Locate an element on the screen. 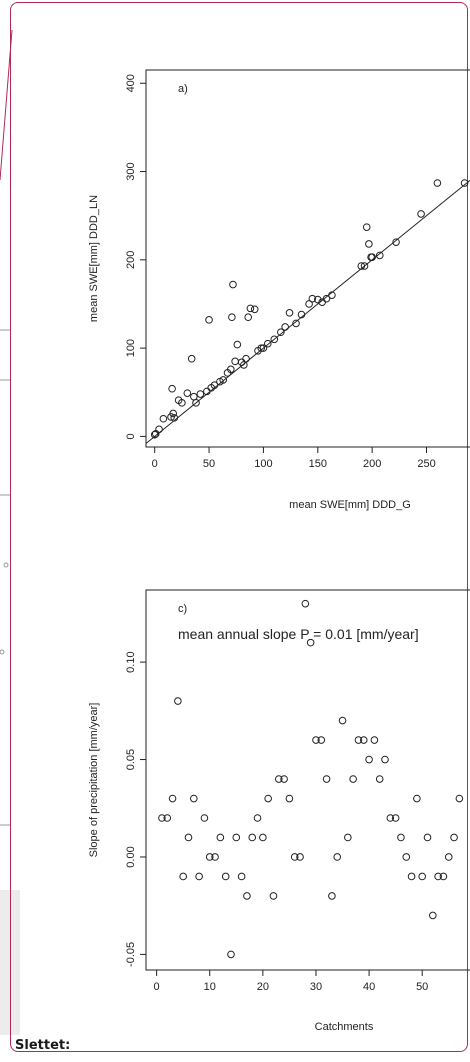 The height and width of the screenshot is (1062, 470). y-tick-label: 0 is located at coordinates (131, 436).